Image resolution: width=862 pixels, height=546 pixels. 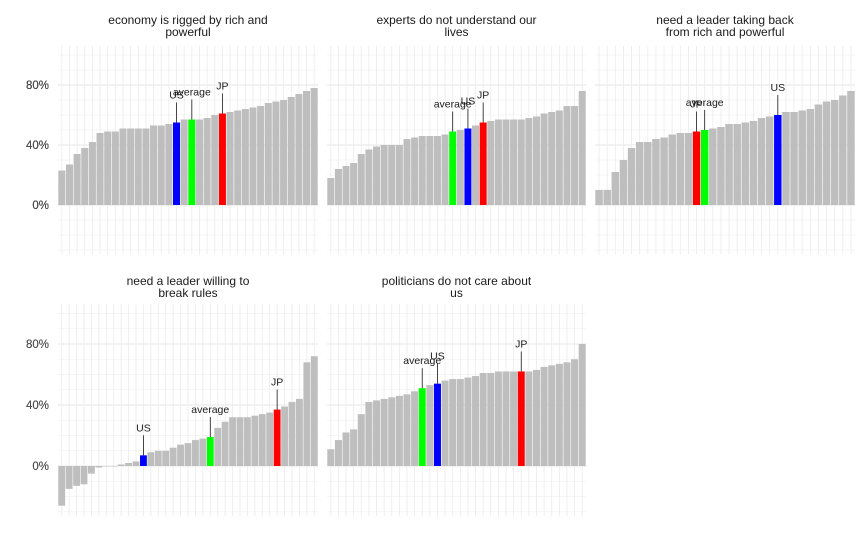 I want to click on y-tick-label: 0%, so click(x=40, y=467).